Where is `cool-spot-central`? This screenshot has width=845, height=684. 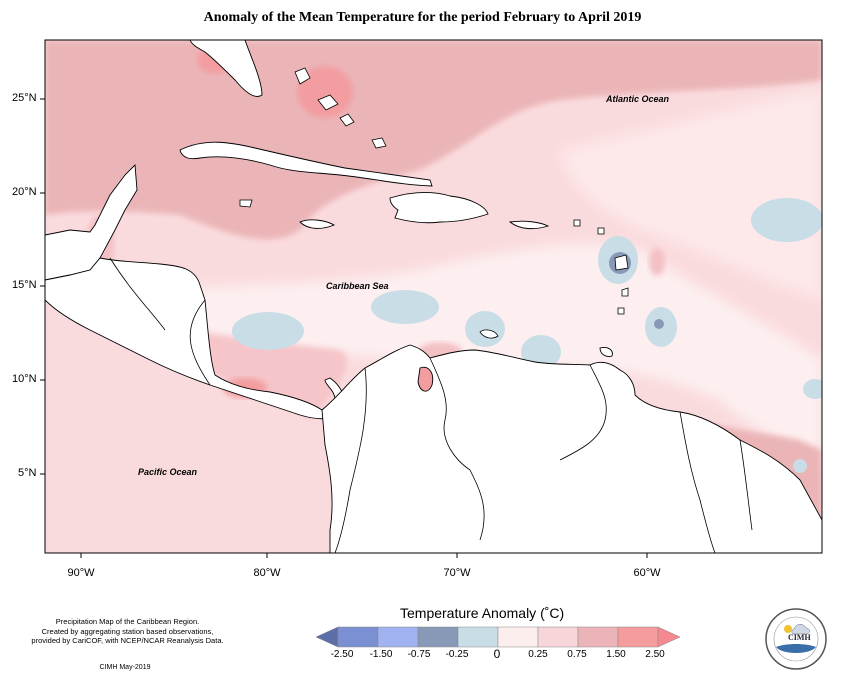
cool-spot-central is located at coordinates (268, 331).